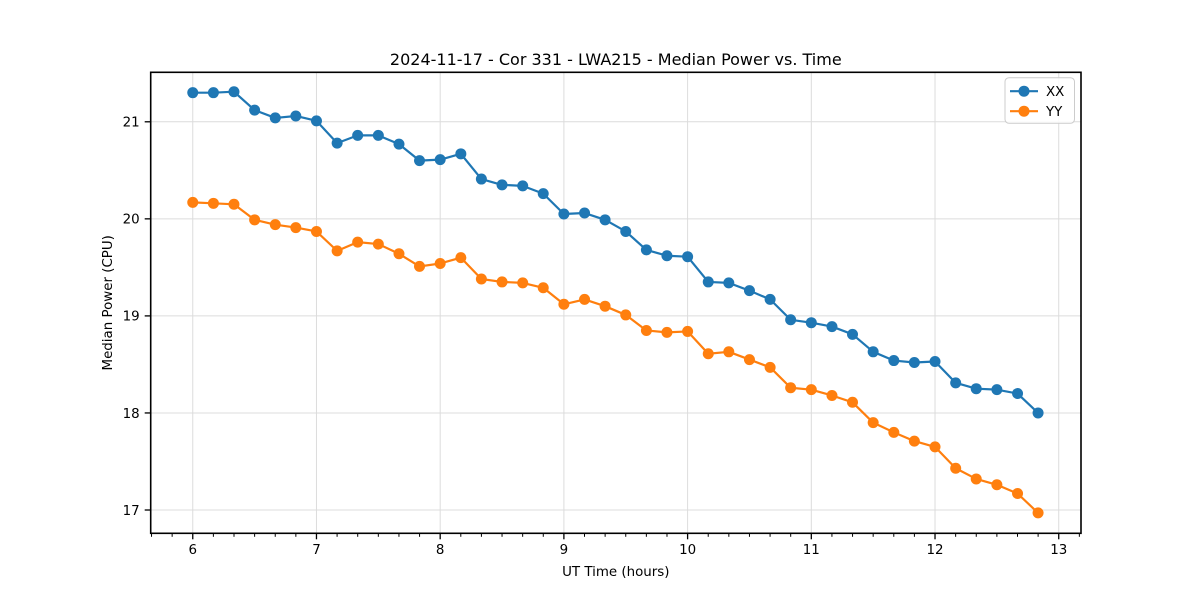 The image size is (1200, 600). What do you see at coordinates (1054, 112) in the screenshot?
I see `legend-label: YY` at bounding box center [1054, 112].